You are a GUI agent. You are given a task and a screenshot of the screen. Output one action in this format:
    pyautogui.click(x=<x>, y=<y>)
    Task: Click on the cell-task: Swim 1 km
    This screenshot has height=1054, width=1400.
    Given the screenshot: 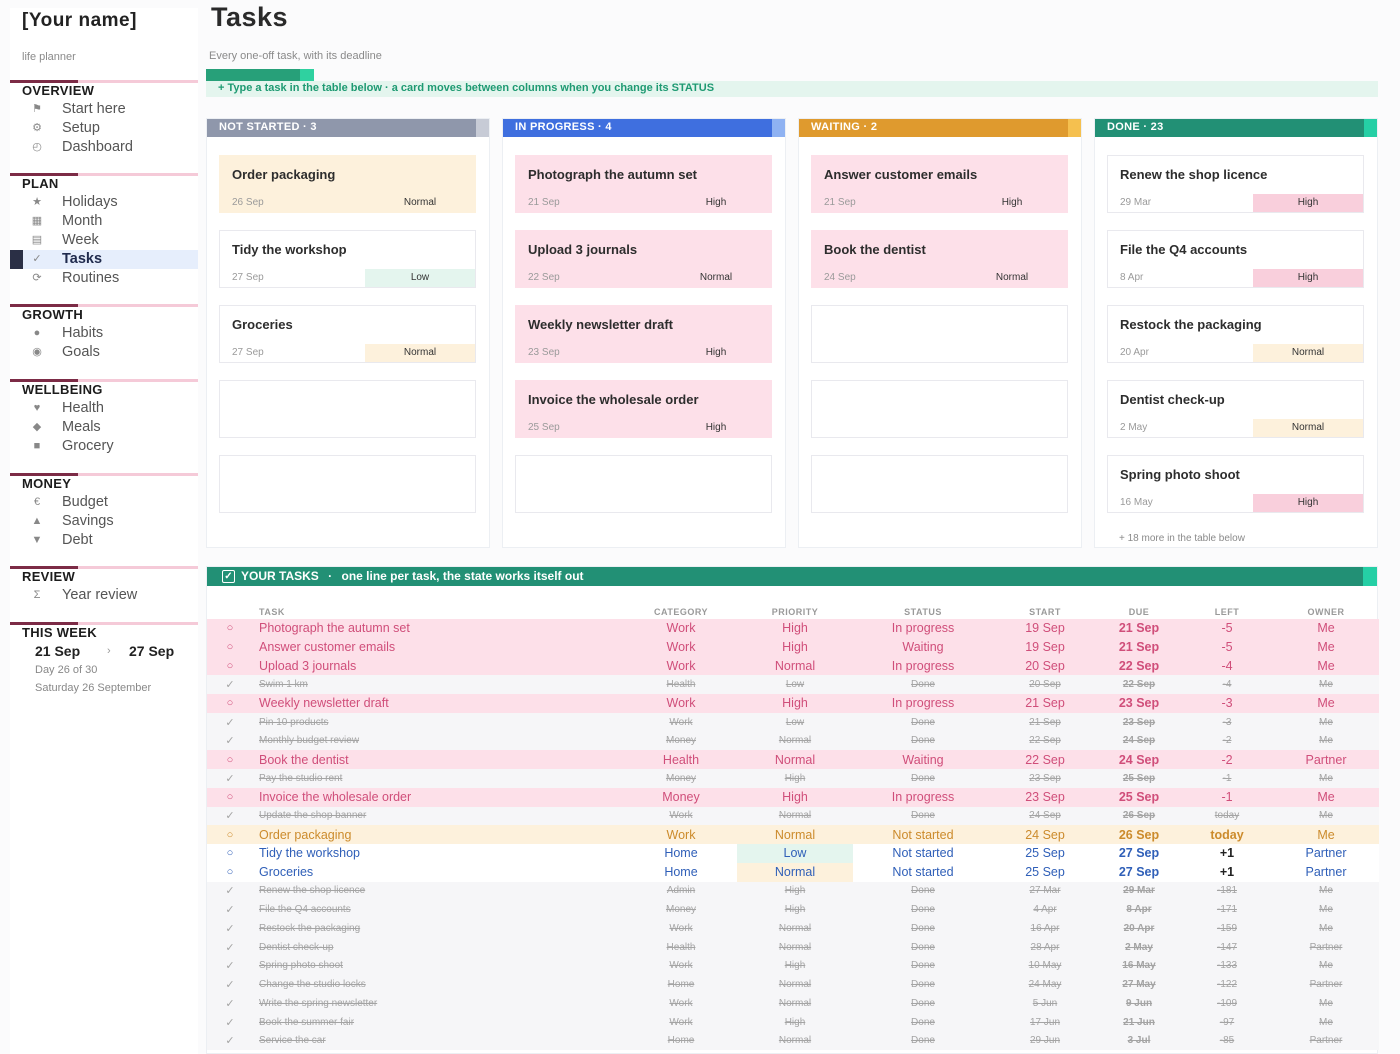 What is the action you would take?
    pyautogui.click(x=439, y=684)
    